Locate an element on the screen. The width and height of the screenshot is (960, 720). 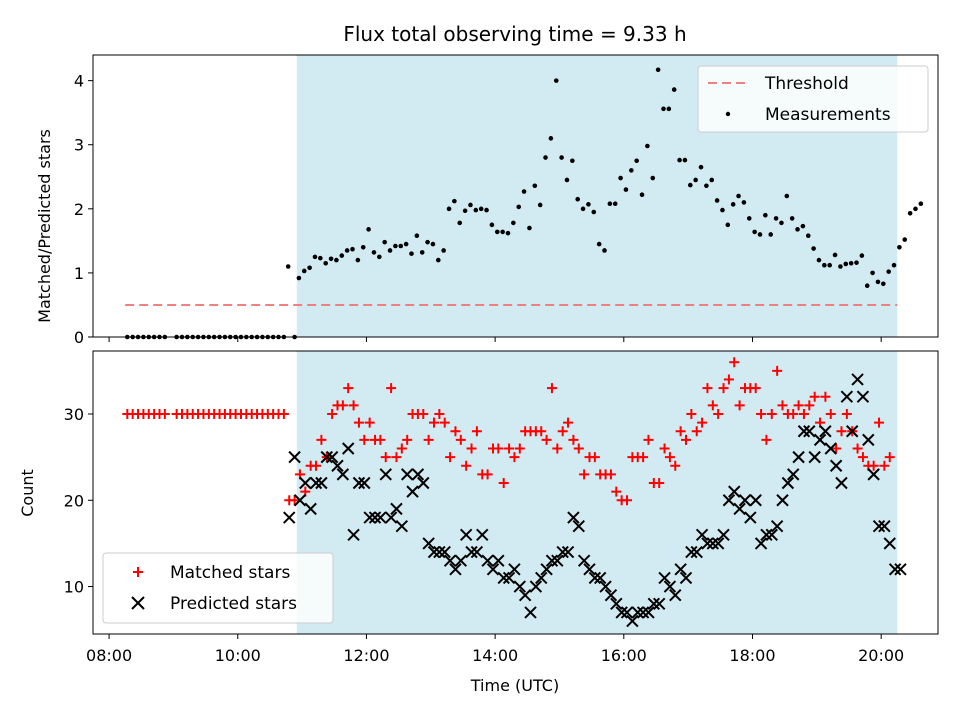
bottom-y-tick-label: 30 is located at coordinates (74, 414).